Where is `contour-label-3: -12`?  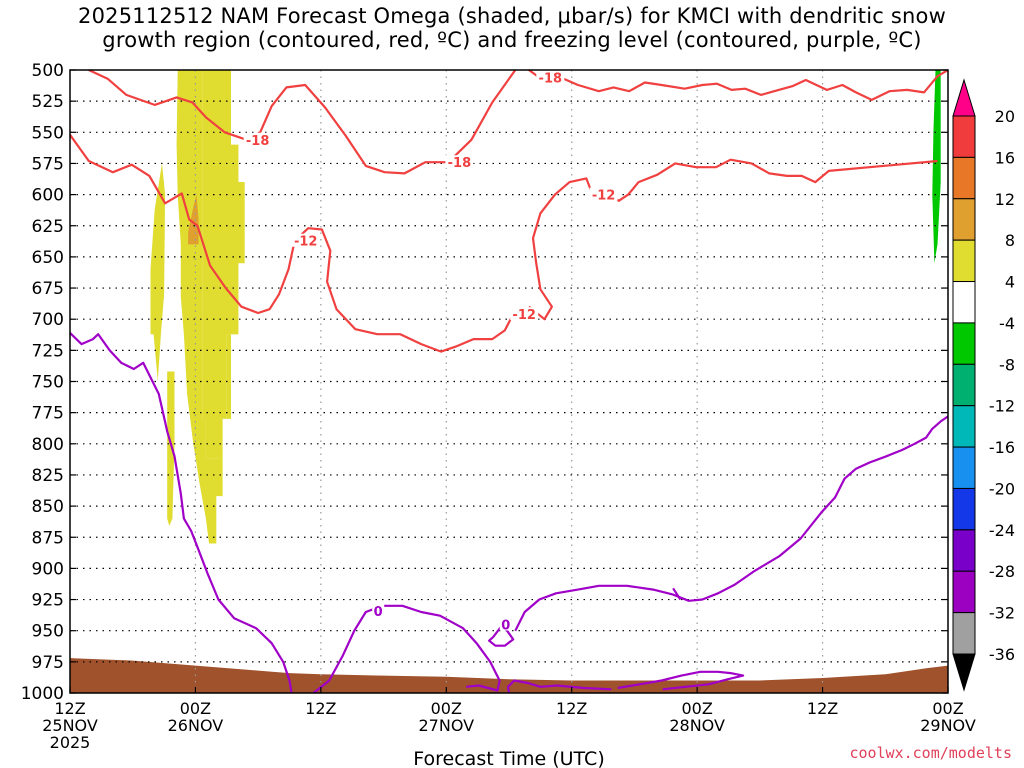
contour-label-3: -12 is located at coordinates (306, 242).